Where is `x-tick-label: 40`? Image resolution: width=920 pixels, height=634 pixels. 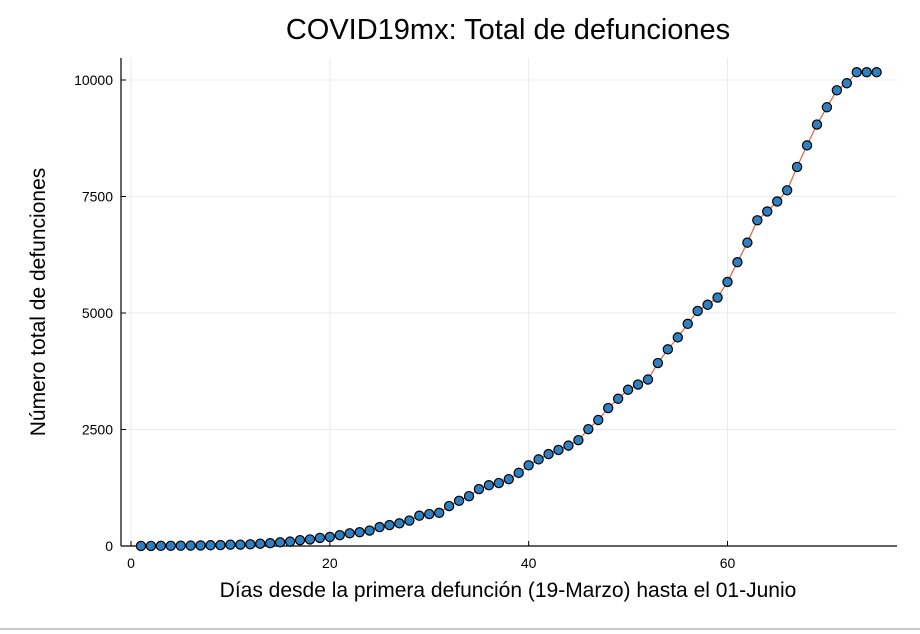
x-tick-label: 40 is located at coordinates (529, 563).